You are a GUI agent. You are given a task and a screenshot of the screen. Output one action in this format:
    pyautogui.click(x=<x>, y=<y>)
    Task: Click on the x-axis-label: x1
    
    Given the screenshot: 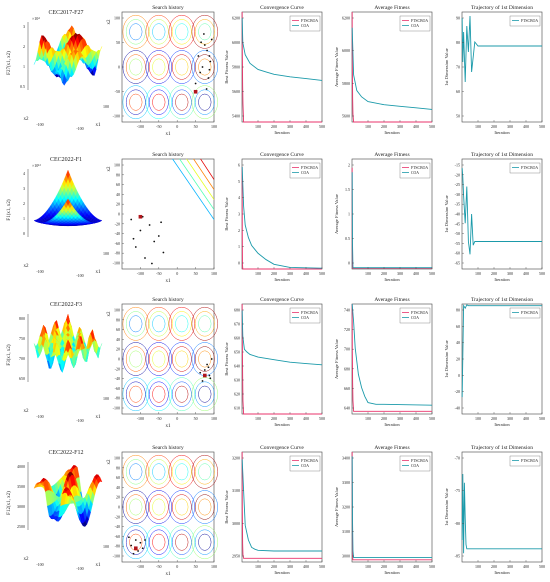 What is the action you would take?
    pyautogui.click(x=169, y=426)
    